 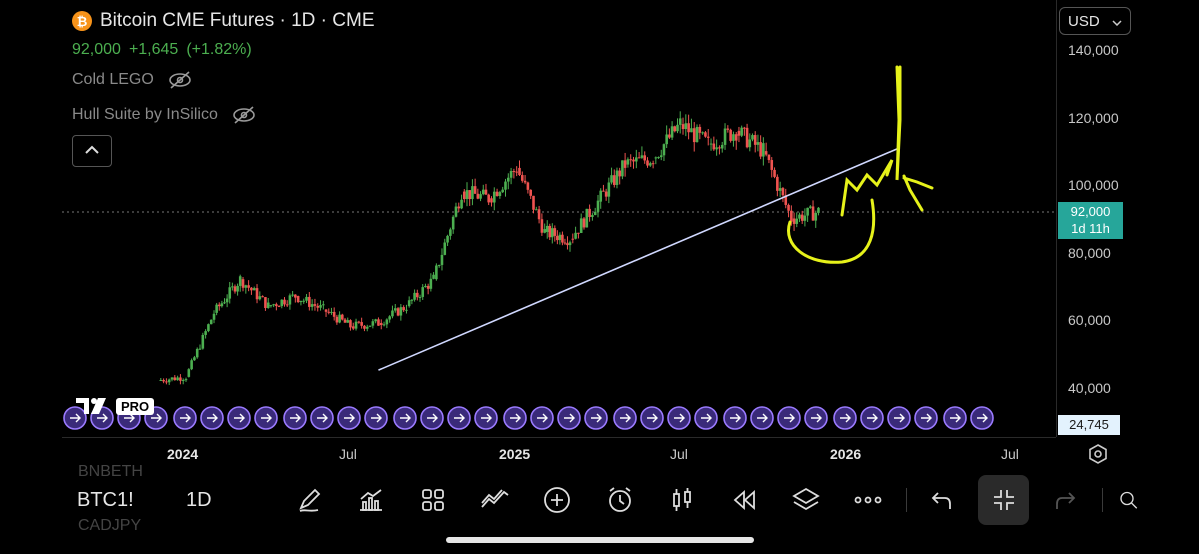 I want to click on event-markers-row, so click(x=528, y=418).